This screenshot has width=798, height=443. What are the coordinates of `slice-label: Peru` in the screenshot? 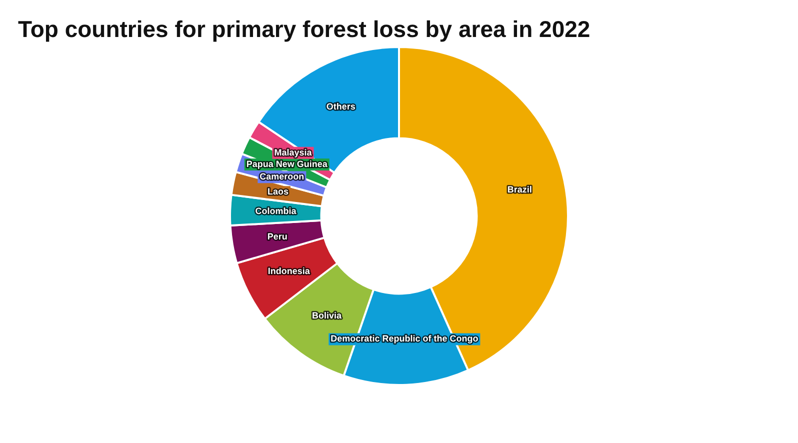 It's located at (277, 236).